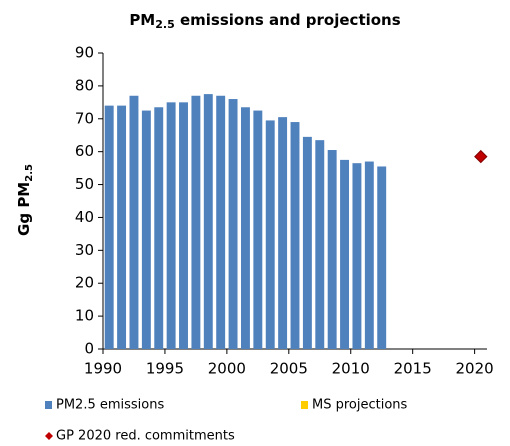  I want to click on x-tick-label: 2015, so click(413, 369).